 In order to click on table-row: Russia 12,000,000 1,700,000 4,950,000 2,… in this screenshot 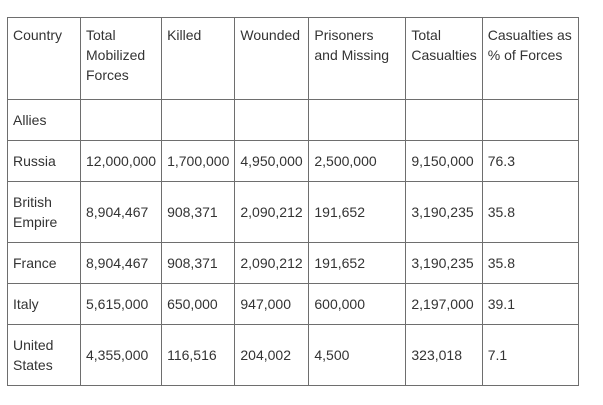, I will do `click(293, 161)`.